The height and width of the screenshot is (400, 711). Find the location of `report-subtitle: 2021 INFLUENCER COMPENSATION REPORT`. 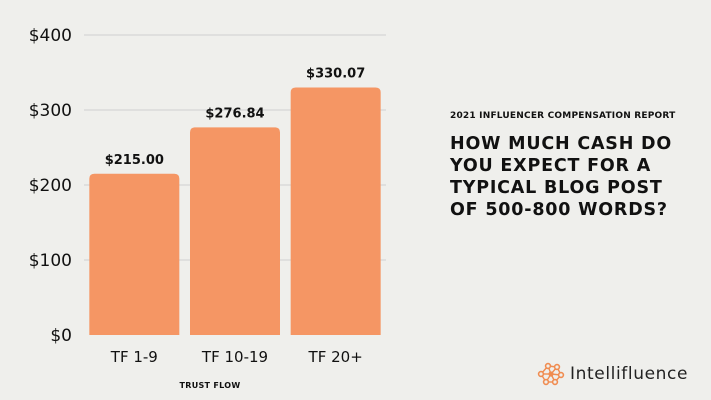

report-subtitle: 2021 INFLUENCER COMPENSATION REPORT is located at coordinates (563, 116).